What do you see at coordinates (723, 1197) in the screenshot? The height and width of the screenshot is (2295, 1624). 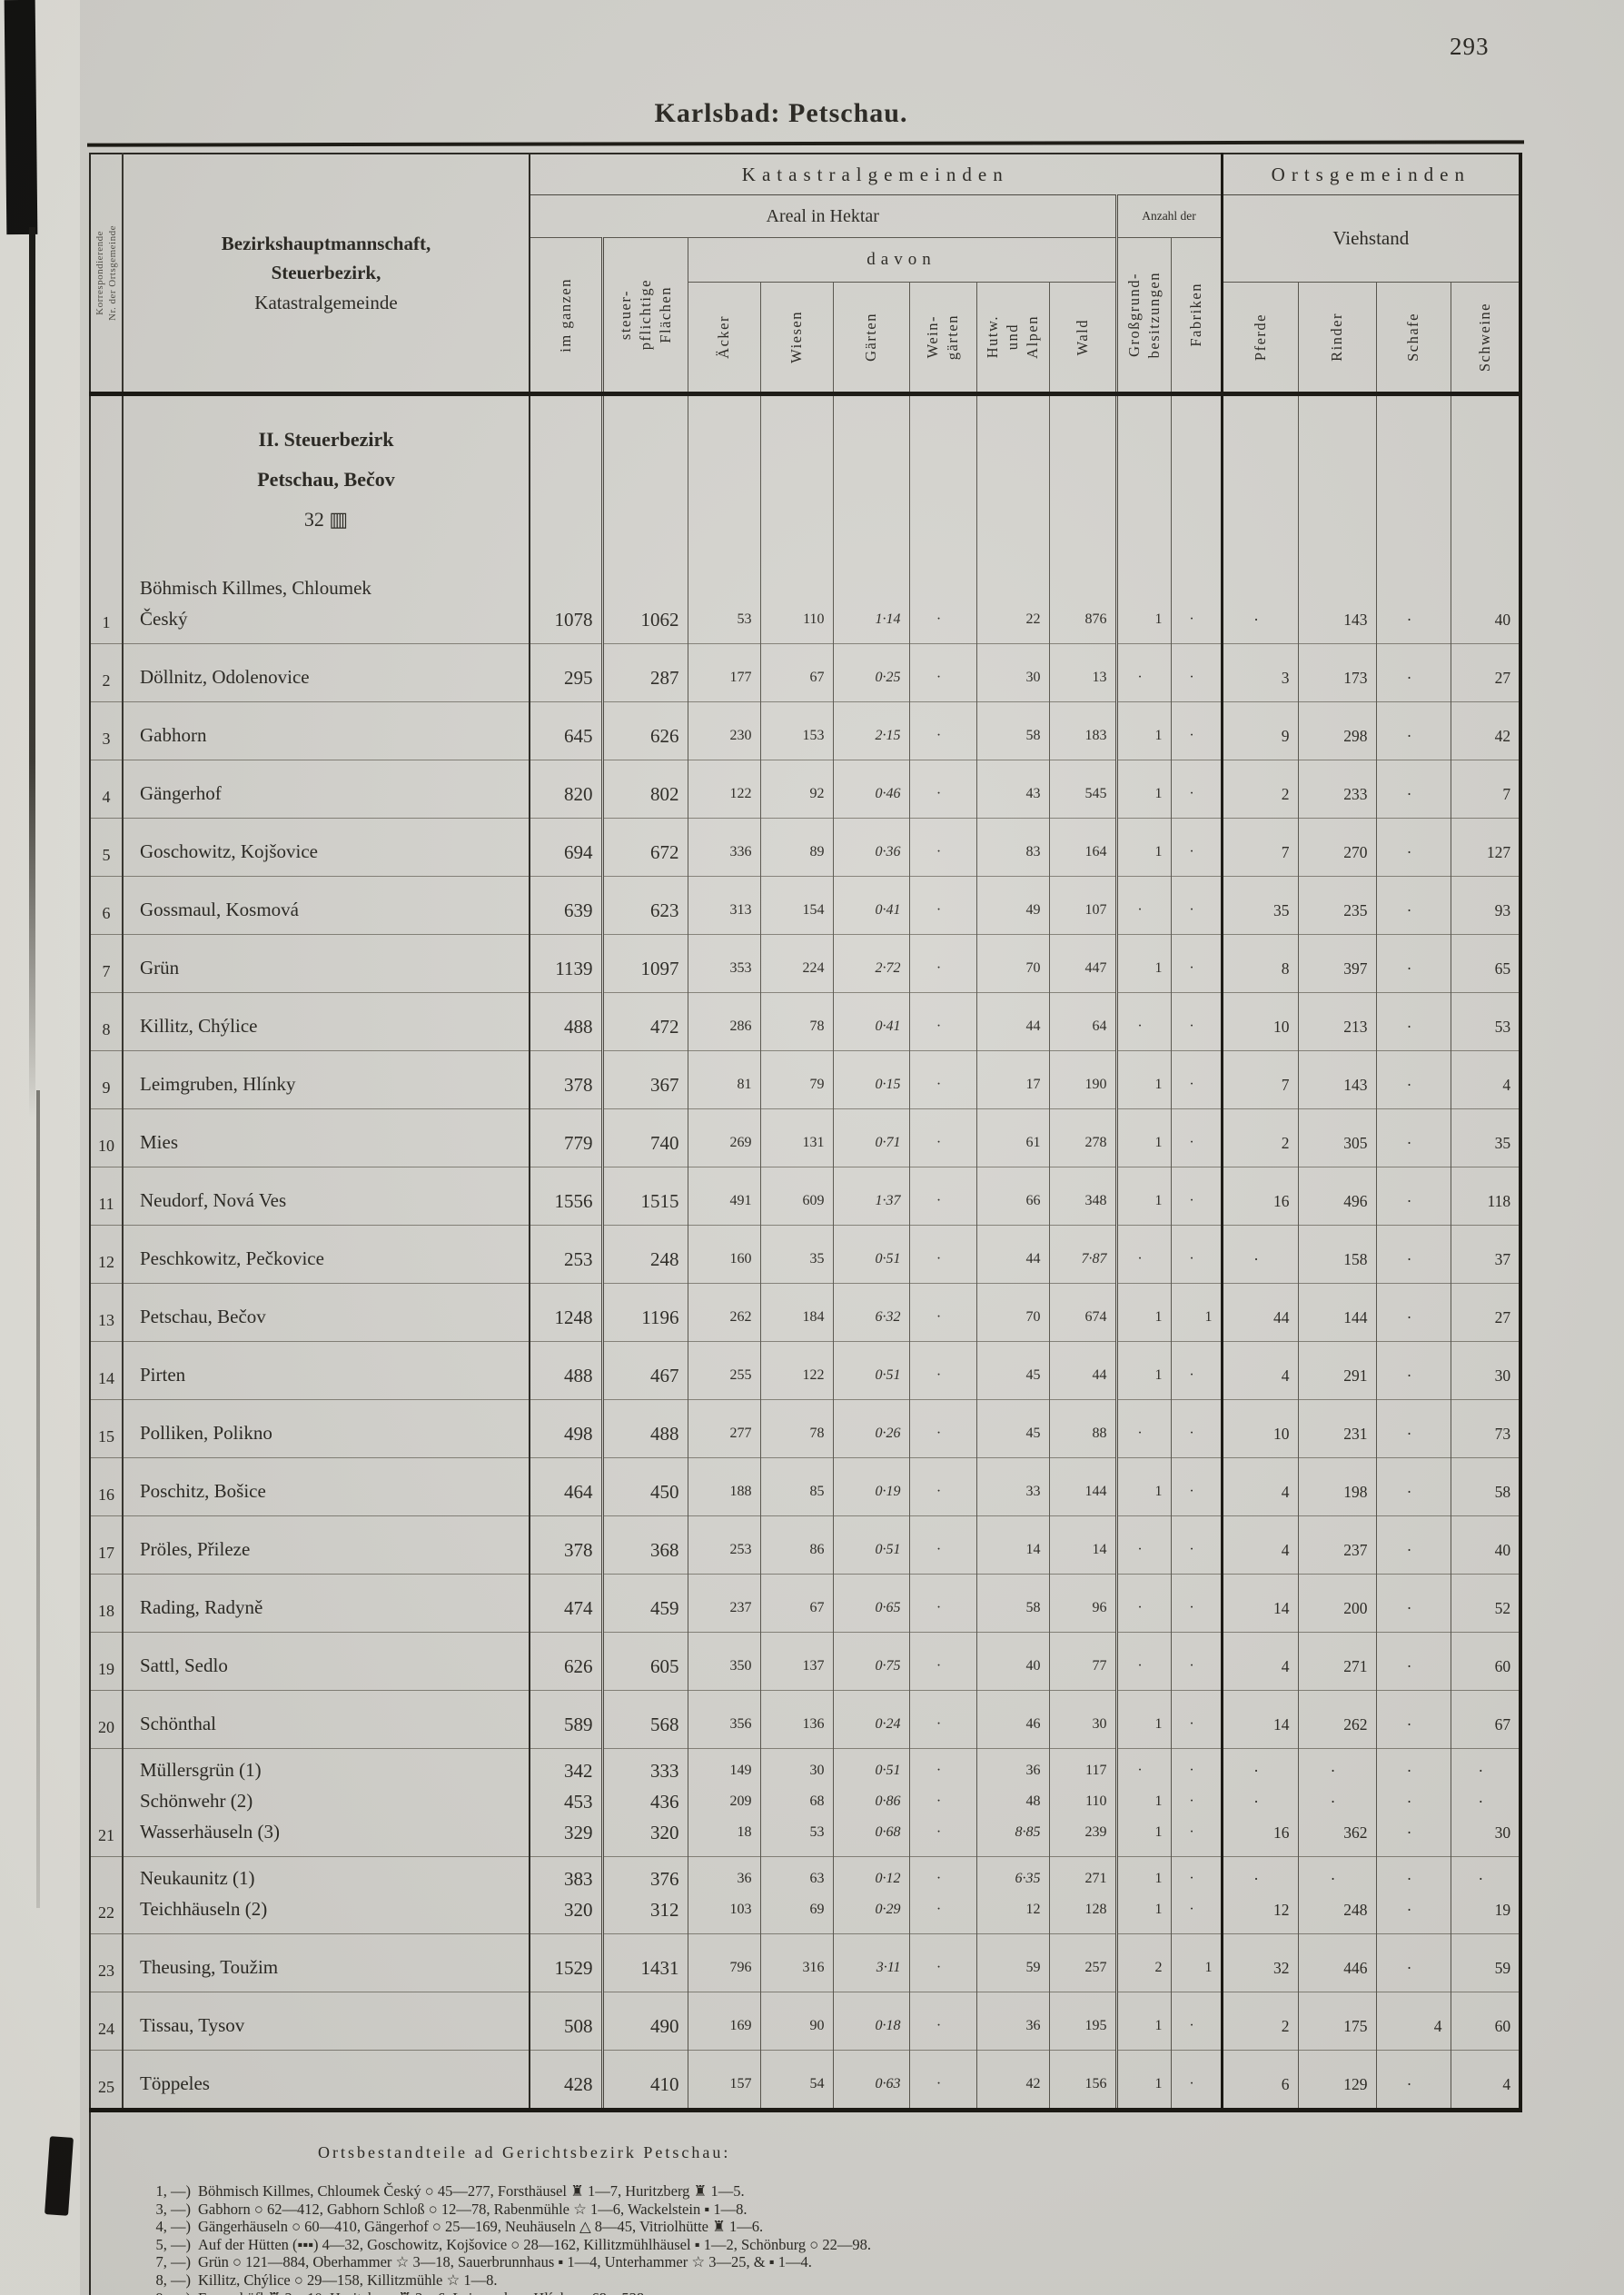 I see `value-cell: 491` at bounding box center [723, 1197].